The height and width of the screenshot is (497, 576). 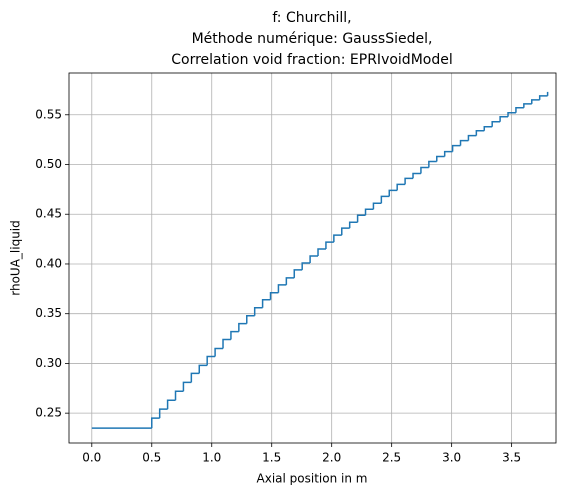 I want to click on chart-title: Méthode numérique: GaussSiedel,, so click(x=312, y=39).